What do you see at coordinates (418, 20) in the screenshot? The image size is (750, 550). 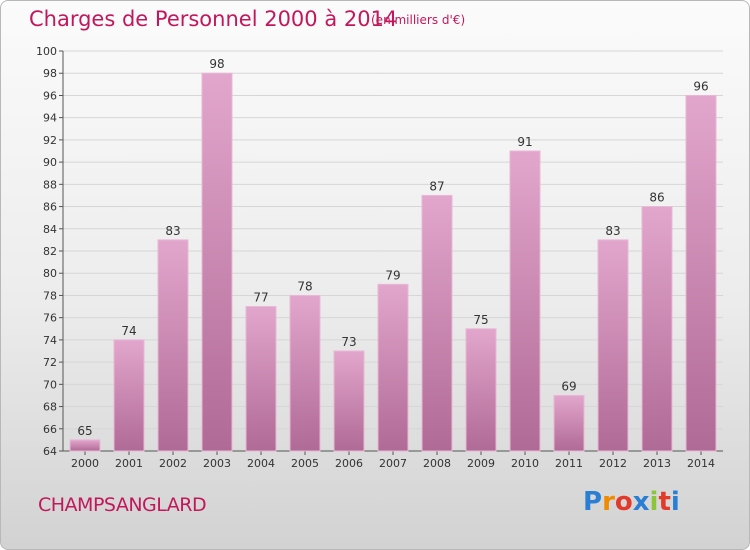 I see `chart-subtitle: (en milliers d'€)` at bounding box center [418, 20].